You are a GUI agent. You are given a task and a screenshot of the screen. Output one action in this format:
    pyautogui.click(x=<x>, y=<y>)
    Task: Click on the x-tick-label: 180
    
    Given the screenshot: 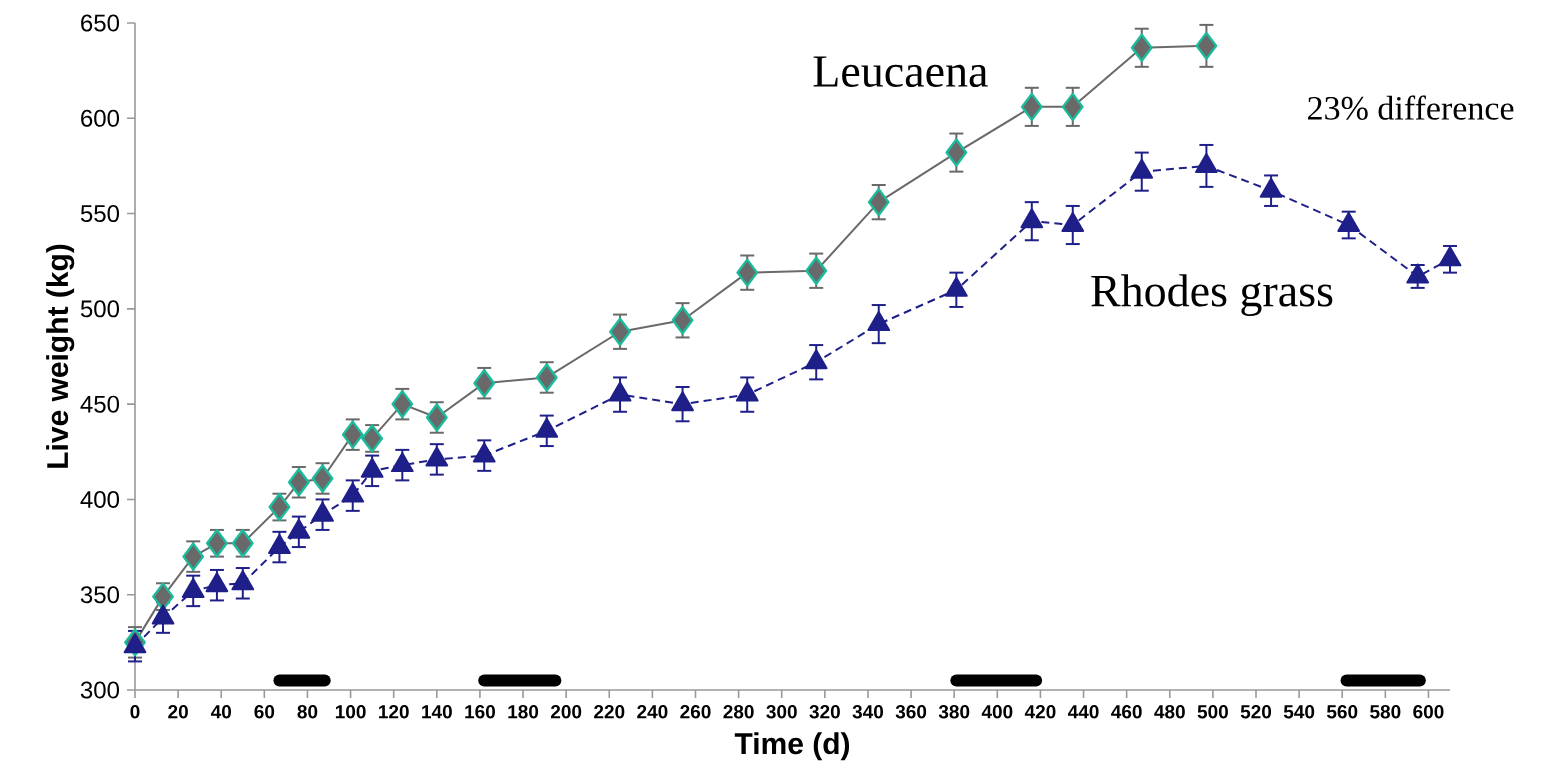 What is the action you would take?
    pyautogui.click(x=523, y=712)
    